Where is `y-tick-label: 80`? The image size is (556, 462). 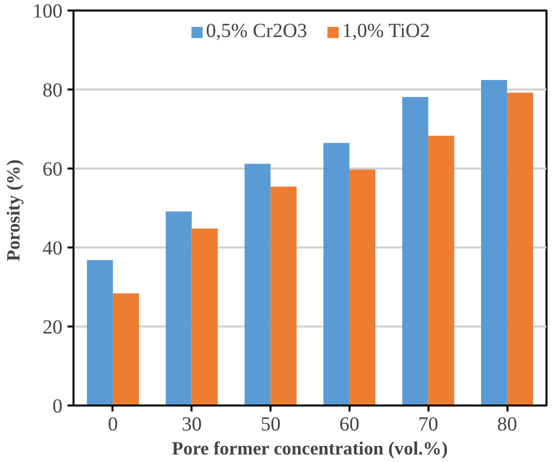
y-tick-label: 80 is located at coordinates (52, 91).